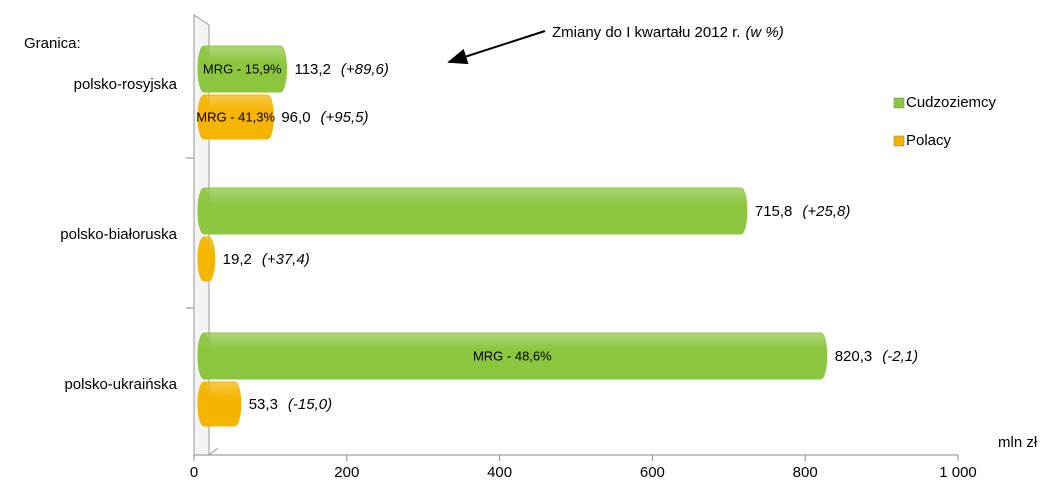 The image size is (1059, 491). What do you see at coordinates (805, 472) in the screenshot?
I see `x-tick-label: 800` at bounding box center [805, 472].